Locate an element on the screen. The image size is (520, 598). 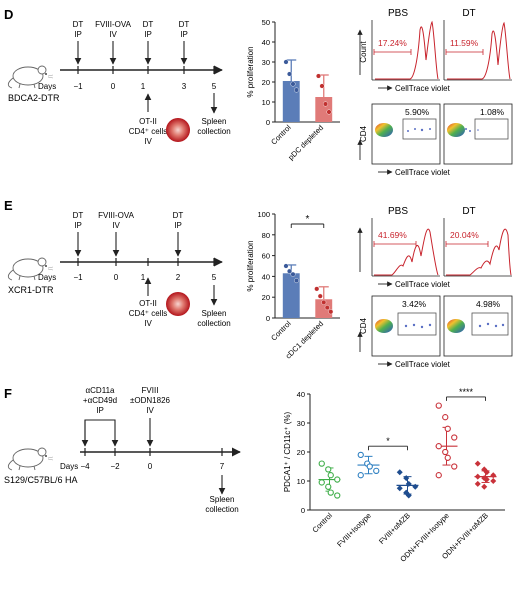
panel-f-treatment: αCD11a is located at coordinates (100, 390).